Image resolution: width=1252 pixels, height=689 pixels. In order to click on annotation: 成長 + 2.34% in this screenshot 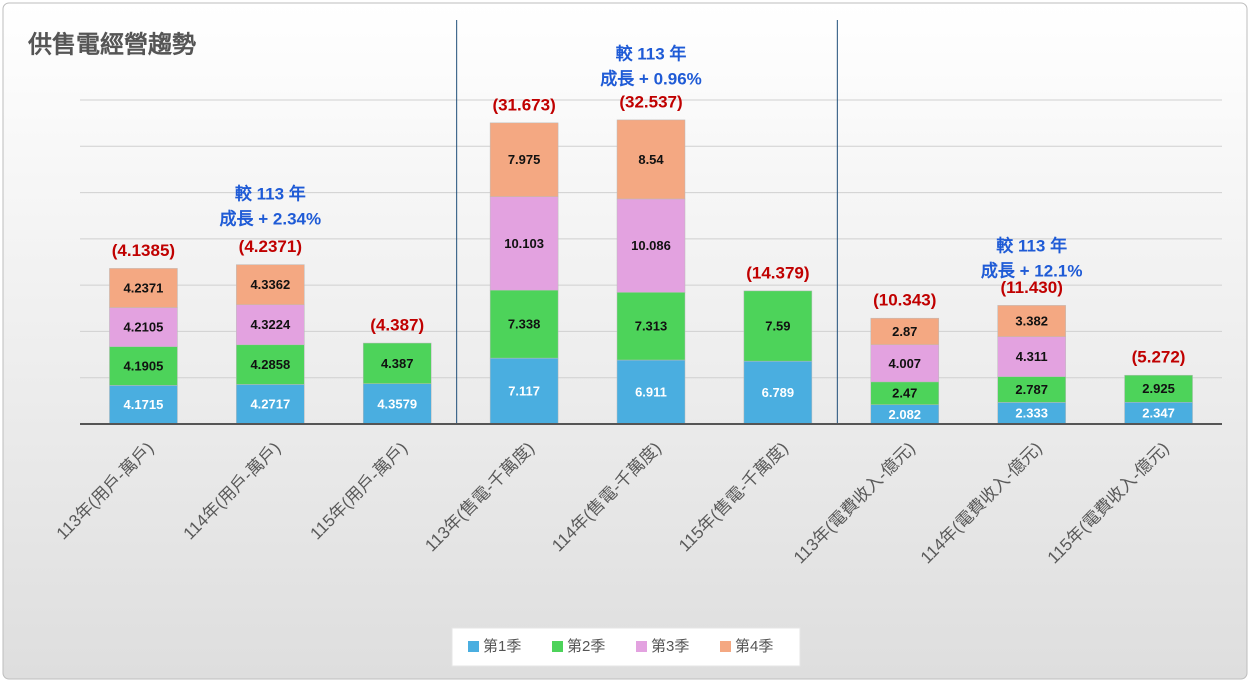, I will do `click(271, 218)`.